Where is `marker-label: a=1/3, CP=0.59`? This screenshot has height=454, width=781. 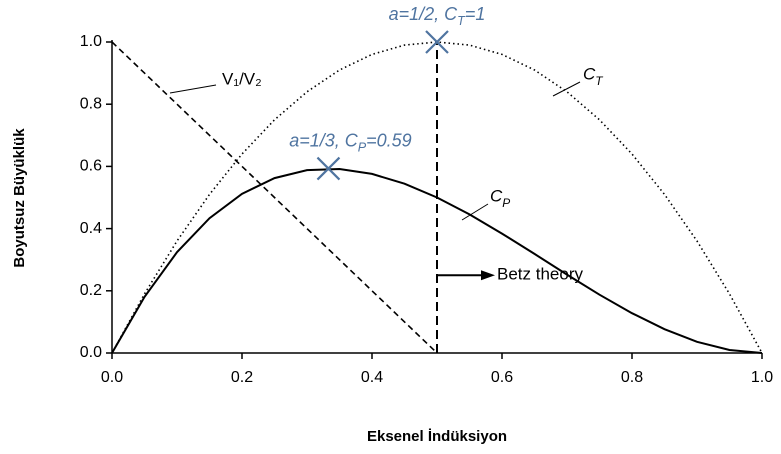
marker-label: a=1/3, CP=0.59 is located at coordinates (350, 142).